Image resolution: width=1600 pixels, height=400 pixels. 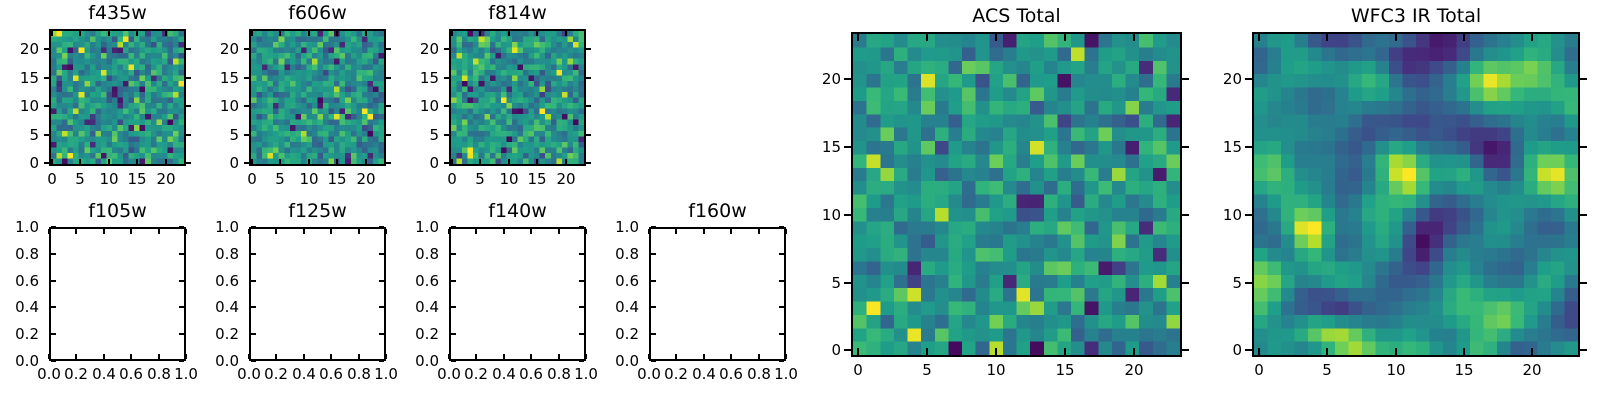 I want to click on tick-label: 0, so click(x=836, y=350).